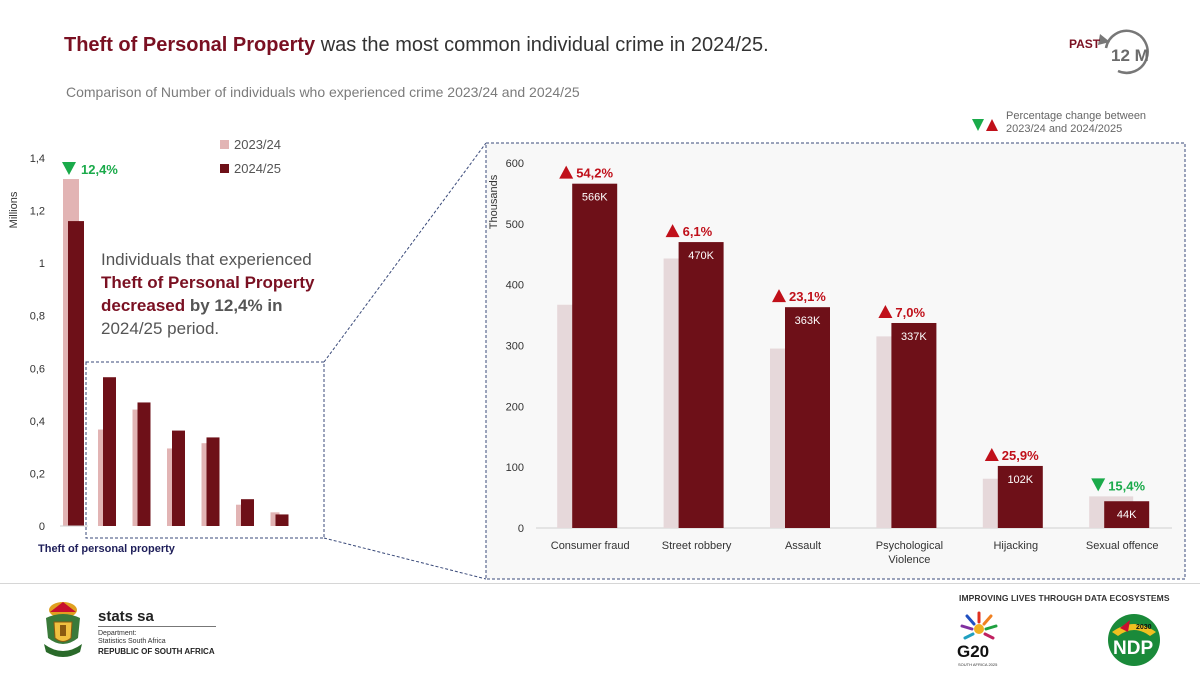 The width and height of the screenshot is (1200, 675). Describe the element at coordinates (594, 173) in the screenshot. I see `change-label-0: 54,2%` at that location.